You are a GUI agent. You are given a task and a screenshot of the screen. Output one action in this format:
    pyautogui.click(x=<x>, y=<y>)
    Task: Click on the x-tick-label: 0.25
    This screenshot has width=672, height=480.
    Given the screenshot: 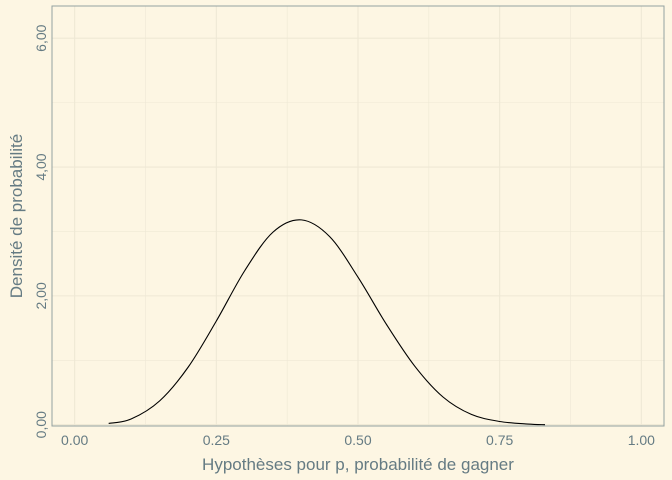 What is the action you would take?
    pyautogui.click(x=216, y=440)
    